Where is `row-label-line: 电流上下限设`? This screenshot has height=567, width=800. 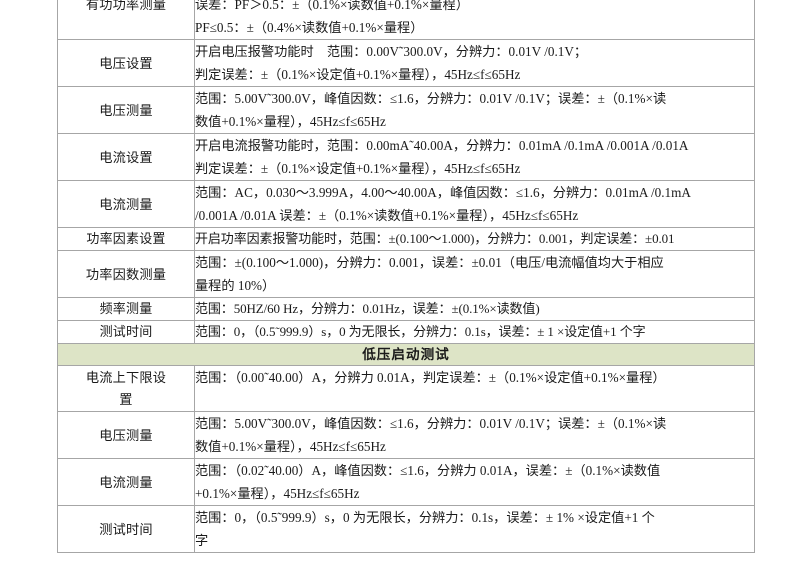 row-label-line: 电流上下限设 is located at coordinates (126, 377).